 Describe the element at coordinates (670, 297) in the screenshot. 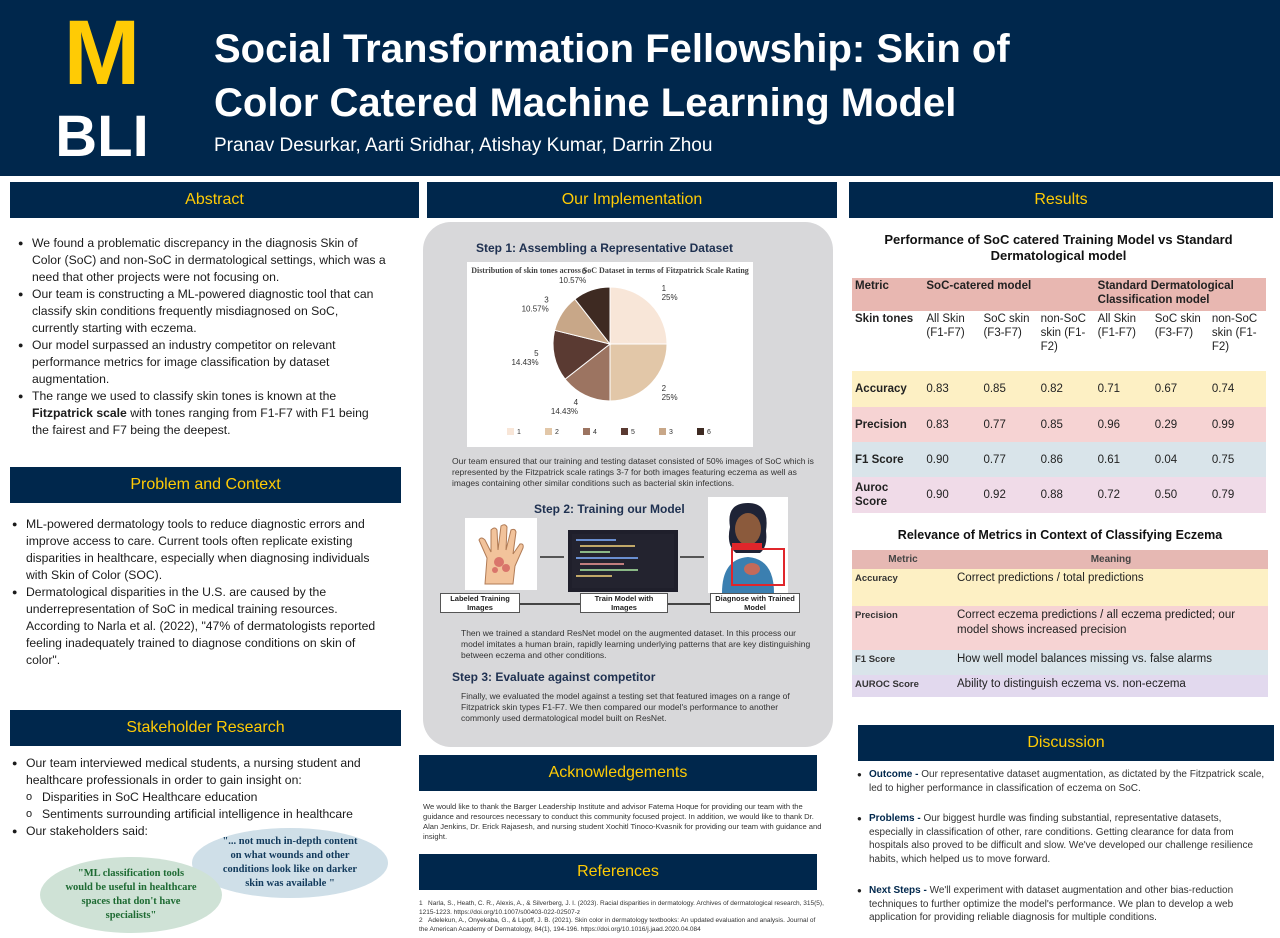

I see `pie-value-label: 25%` at that location.